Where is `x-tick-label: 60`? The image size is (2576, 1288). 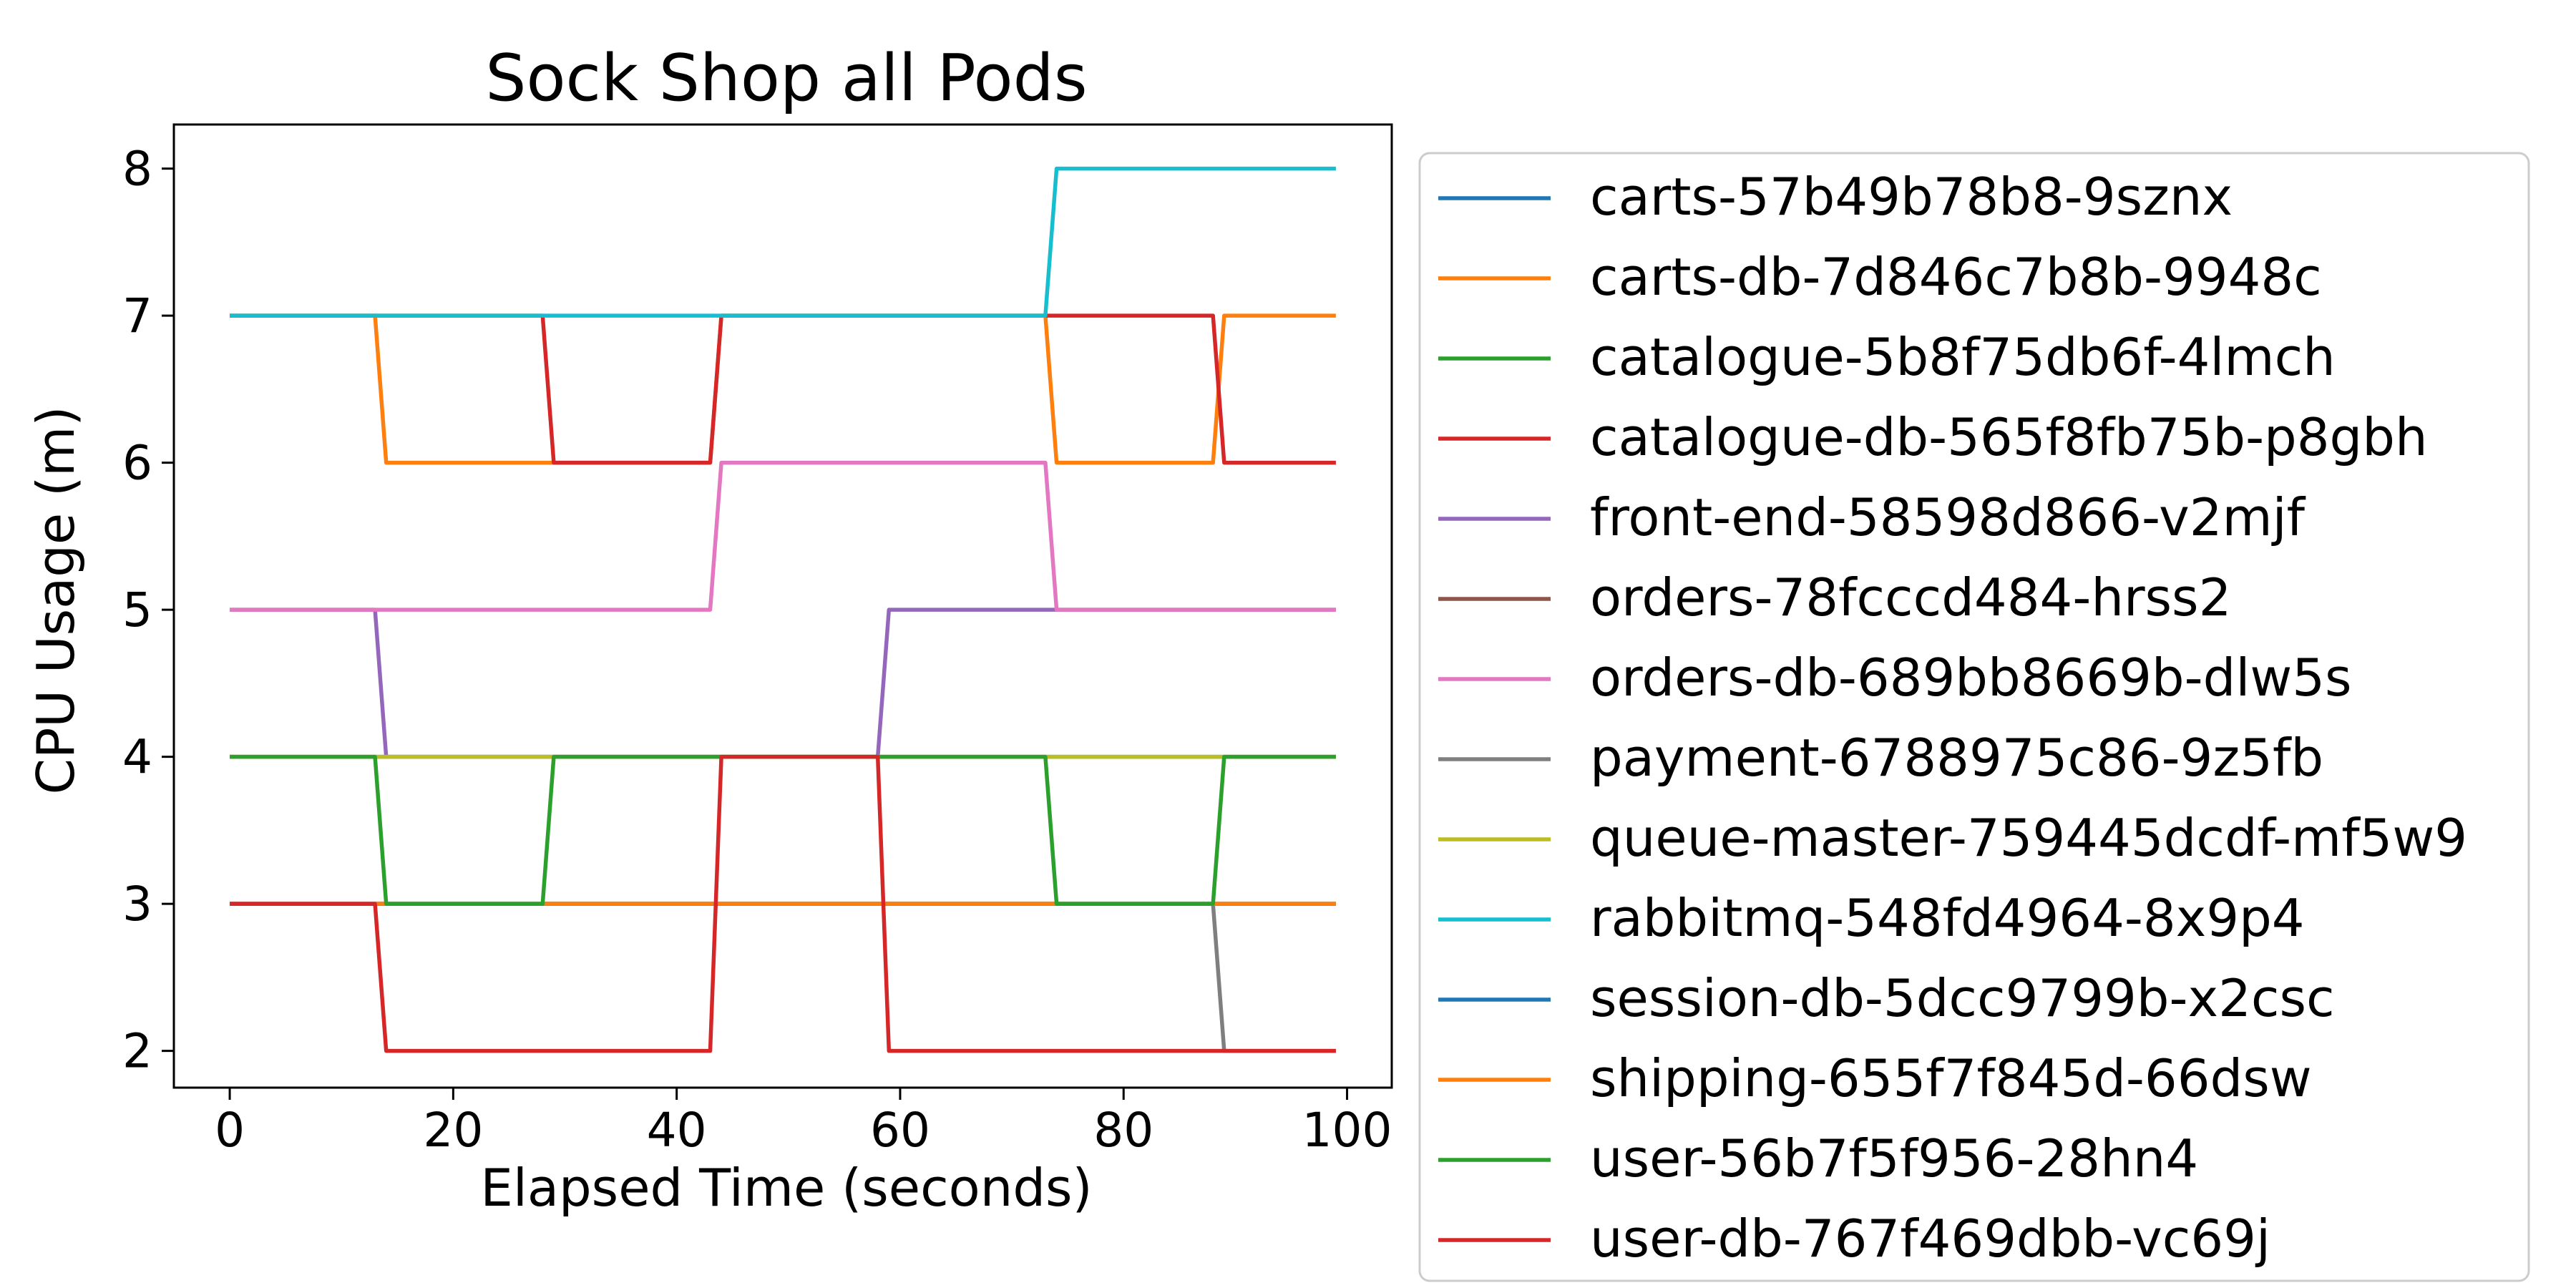
x-tick-label: 60 is located at coordinates (900, 1130).